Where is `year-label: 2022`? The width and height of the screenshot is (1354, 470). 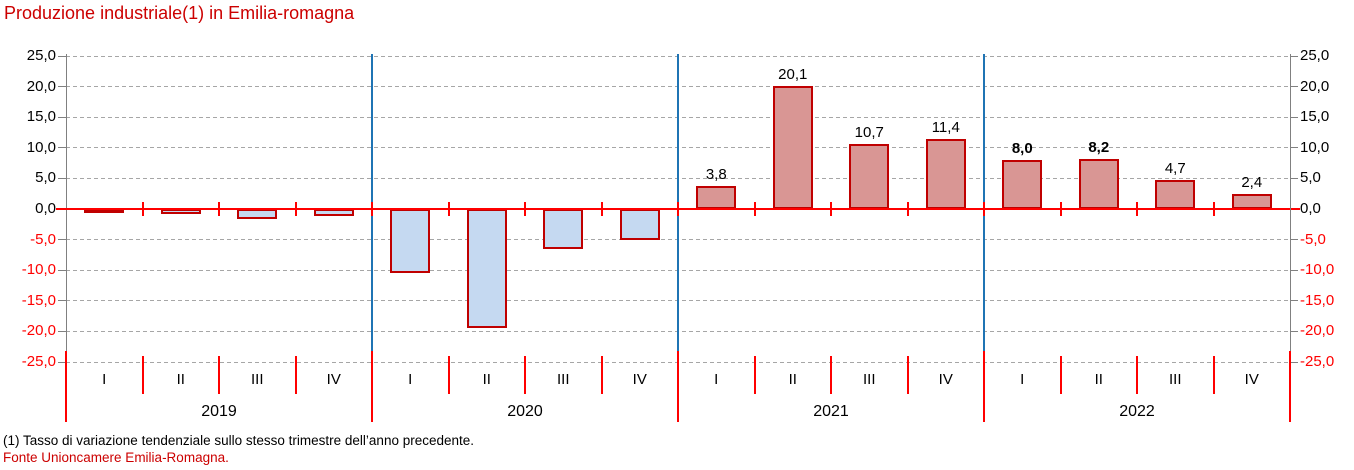
year-label: 2022 is located at coordinates (1137, 411).